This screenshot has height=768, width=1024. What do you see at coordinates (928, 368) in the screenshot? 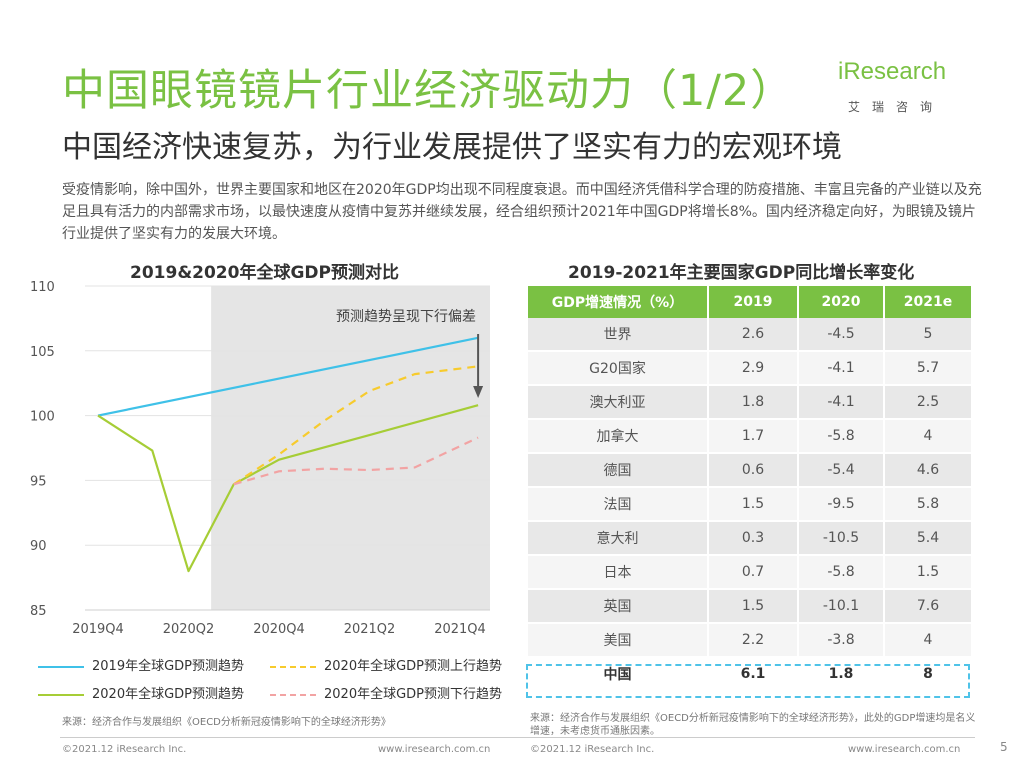
I see `table-cell-value: 5.7` at bounding box center [928, 368].